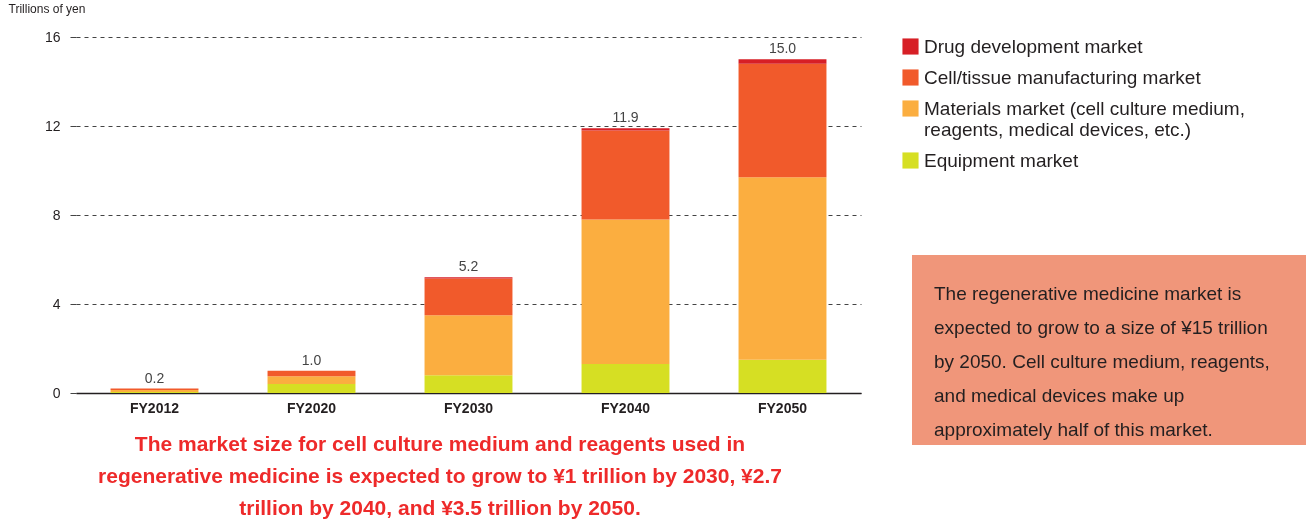  I want to click on legend-label: Equipment market, so click(1001, 160).